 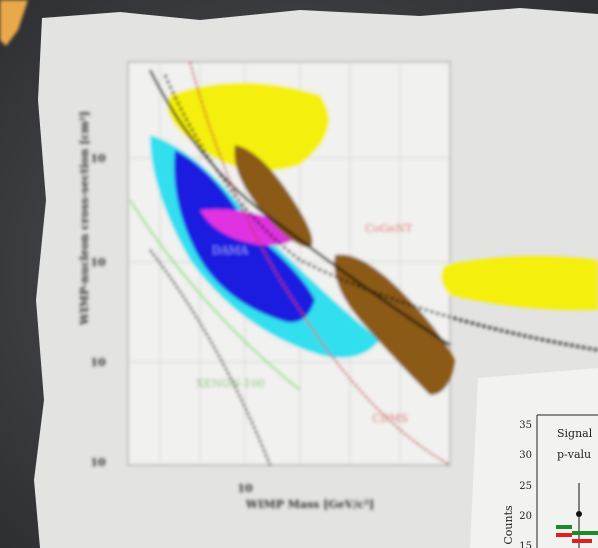 I want to click on region-label: XENON-100, so click(x=230, y=383).